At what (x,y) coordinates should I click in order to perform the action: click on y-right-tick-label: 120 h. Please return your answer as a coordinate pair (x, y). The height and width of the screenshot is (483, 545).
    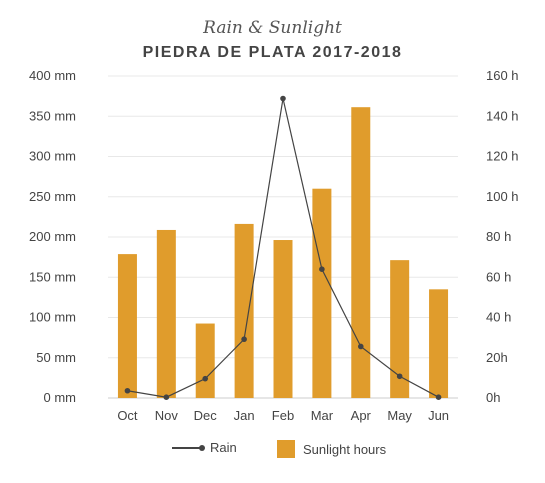
    Looking at the image, I should click on (502, 156).